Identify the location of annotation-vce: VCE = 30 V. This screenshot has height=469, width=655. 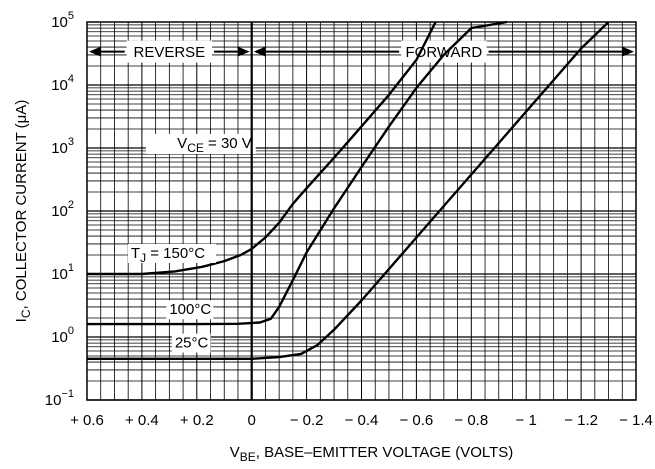
(214, 145).